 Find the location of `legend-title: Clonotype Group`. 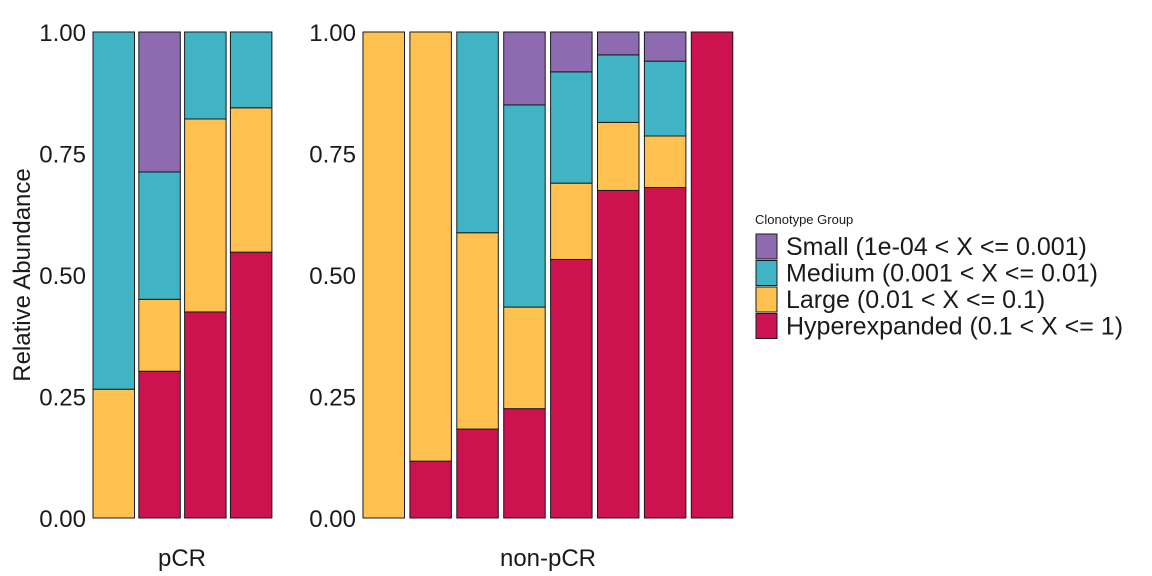

legend-title: Clonotype Group is located at coordinates (804, 219).